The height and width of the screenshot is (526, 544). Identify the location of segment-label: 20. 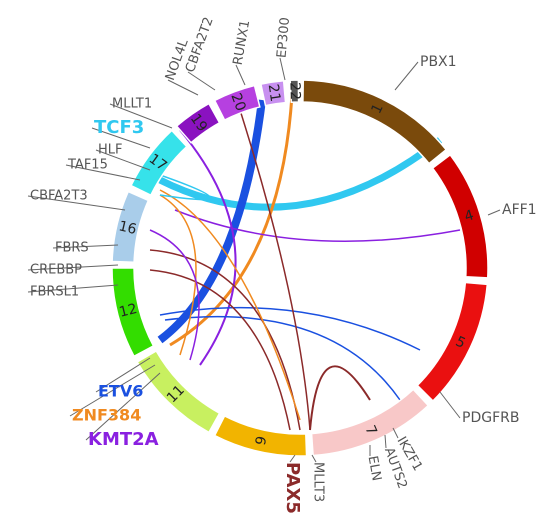
(237, 102).